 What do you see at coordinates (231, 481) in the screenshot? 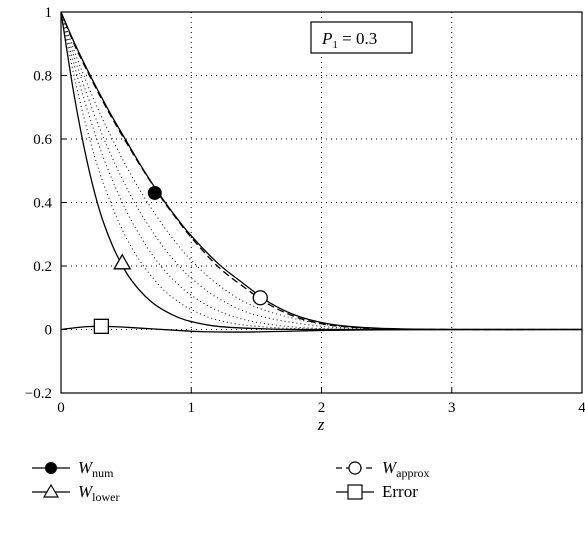
I see `legend: Wnum Wlower Wapprox Error` at bounding box center [231, 481].